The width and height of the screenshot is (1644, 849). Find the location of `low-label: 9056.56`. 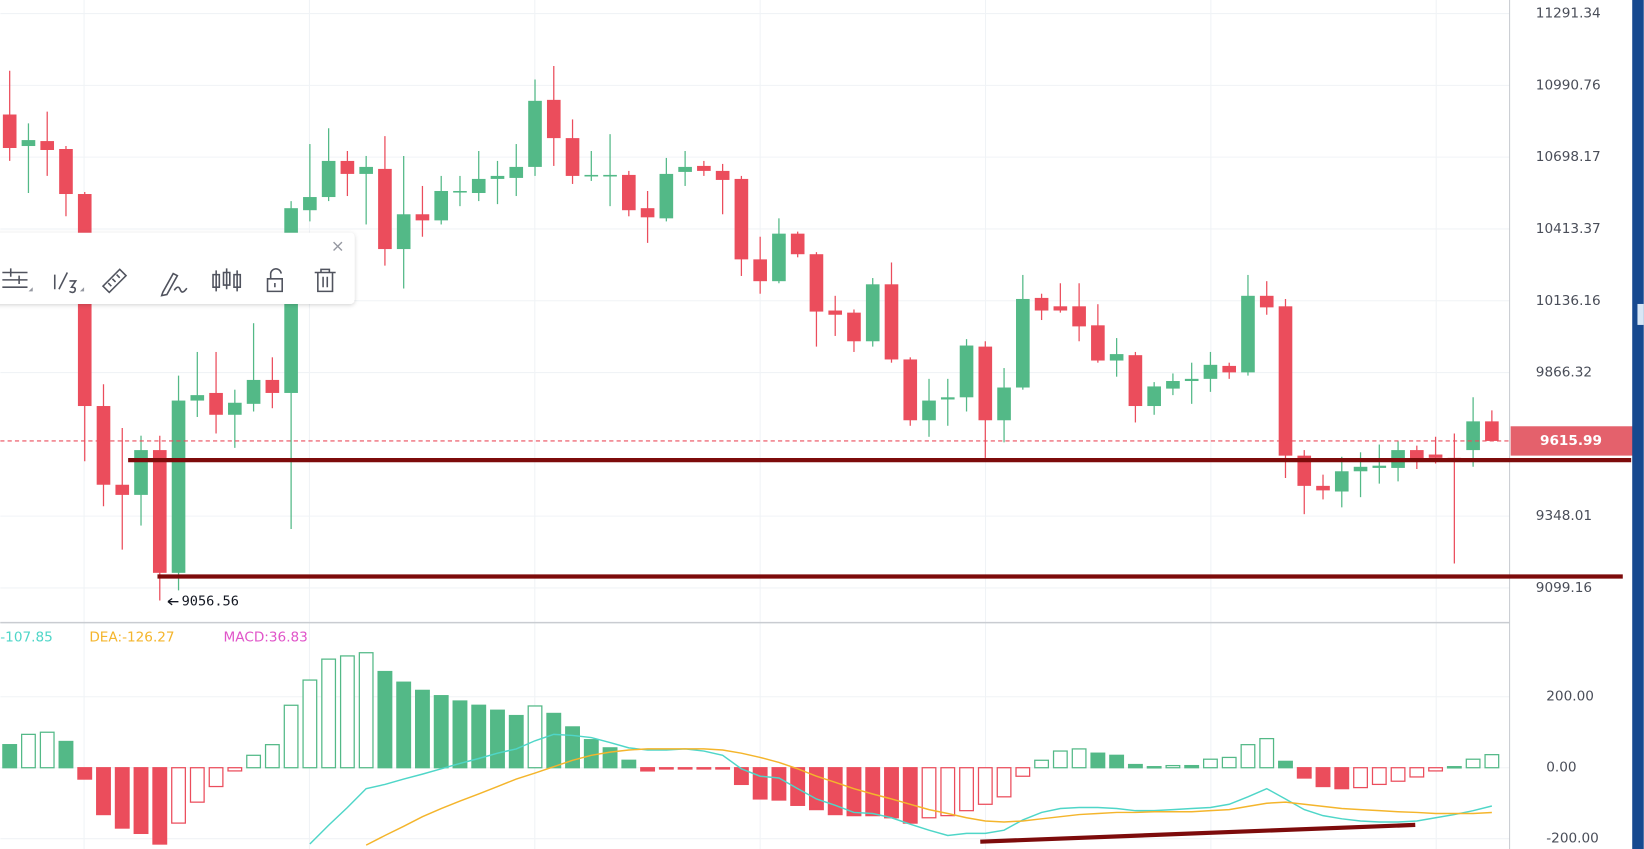

low-label: 9056.56 is located at coordinates (210, 602).